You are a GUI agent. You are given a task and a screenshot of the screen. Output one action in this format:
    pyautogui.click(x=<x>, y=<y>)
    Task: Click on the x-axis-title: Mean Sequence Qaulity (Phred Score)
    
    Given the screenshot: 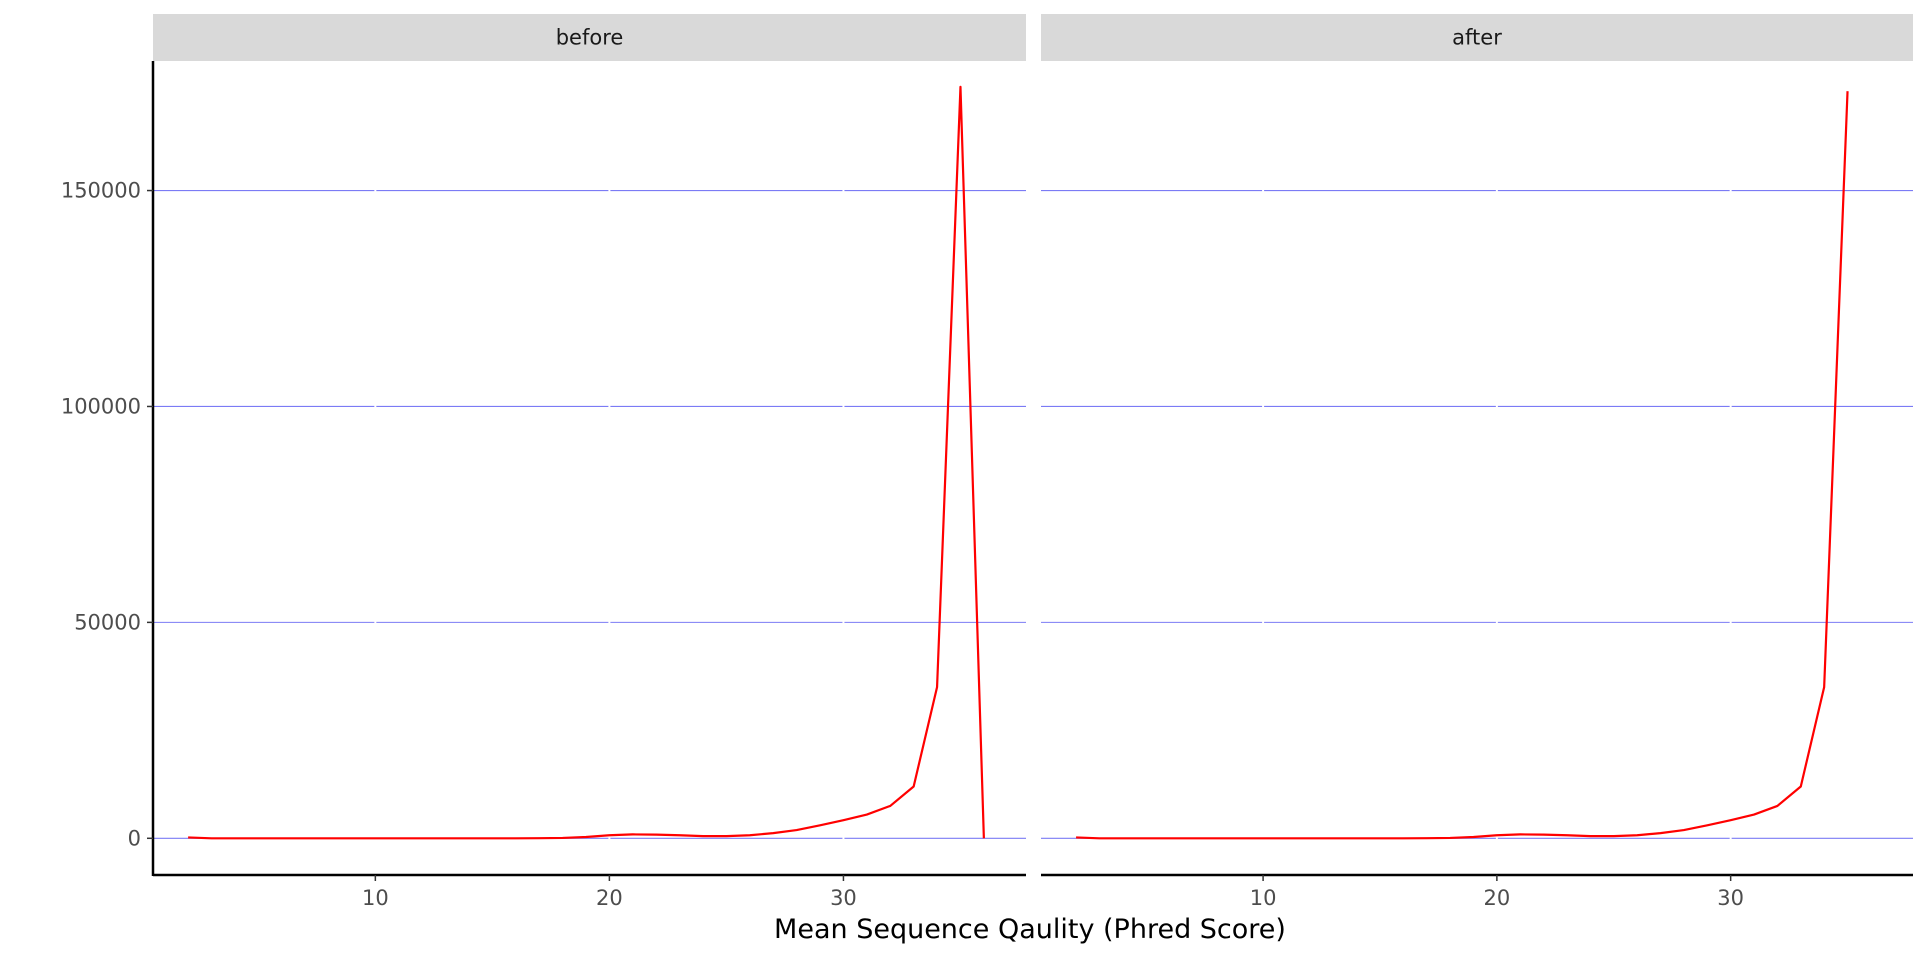 What is the action you would take?
    pyautogui.click(x=1030, y=929)
    